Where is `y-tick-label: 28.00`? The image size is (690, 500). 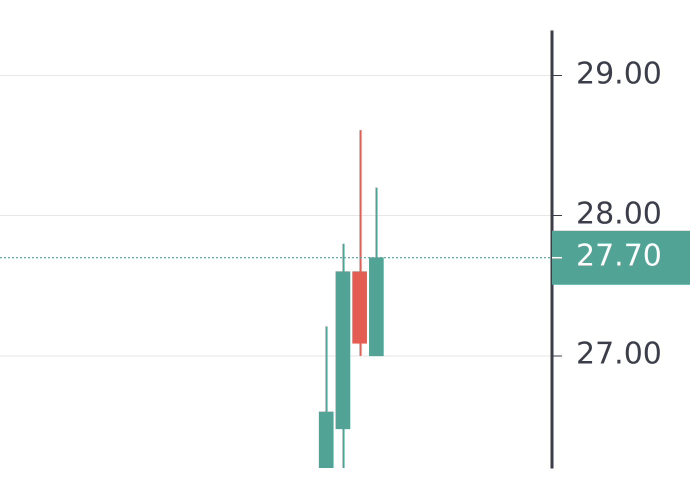 y-tick-label: 28.00 is located at coordinates (619, 214).